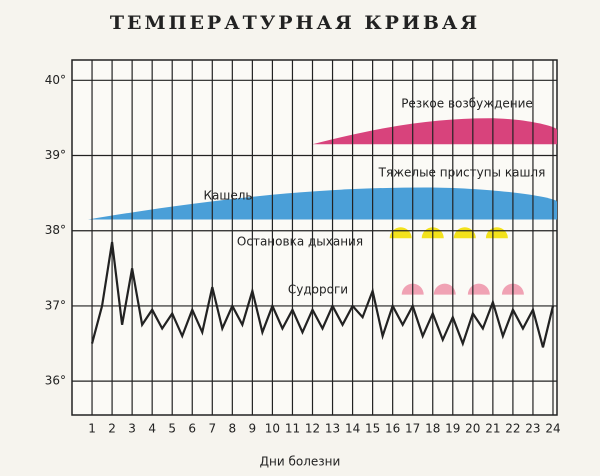 The image size is (600, 476). Describe the element at coordinates (392, 429) in the screenshot. I see `x-tick-label: 16` at that location.